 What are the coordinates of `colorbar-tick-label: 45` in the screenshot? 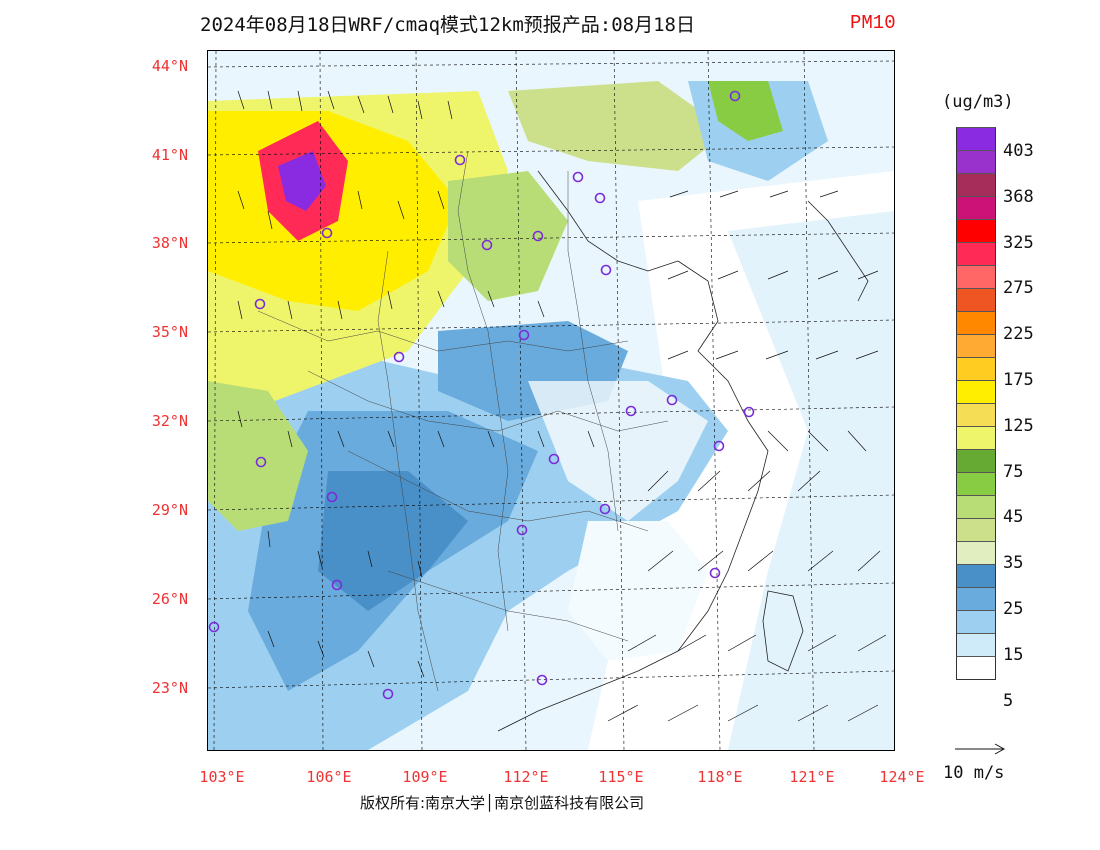 It's located at (1013, 517).